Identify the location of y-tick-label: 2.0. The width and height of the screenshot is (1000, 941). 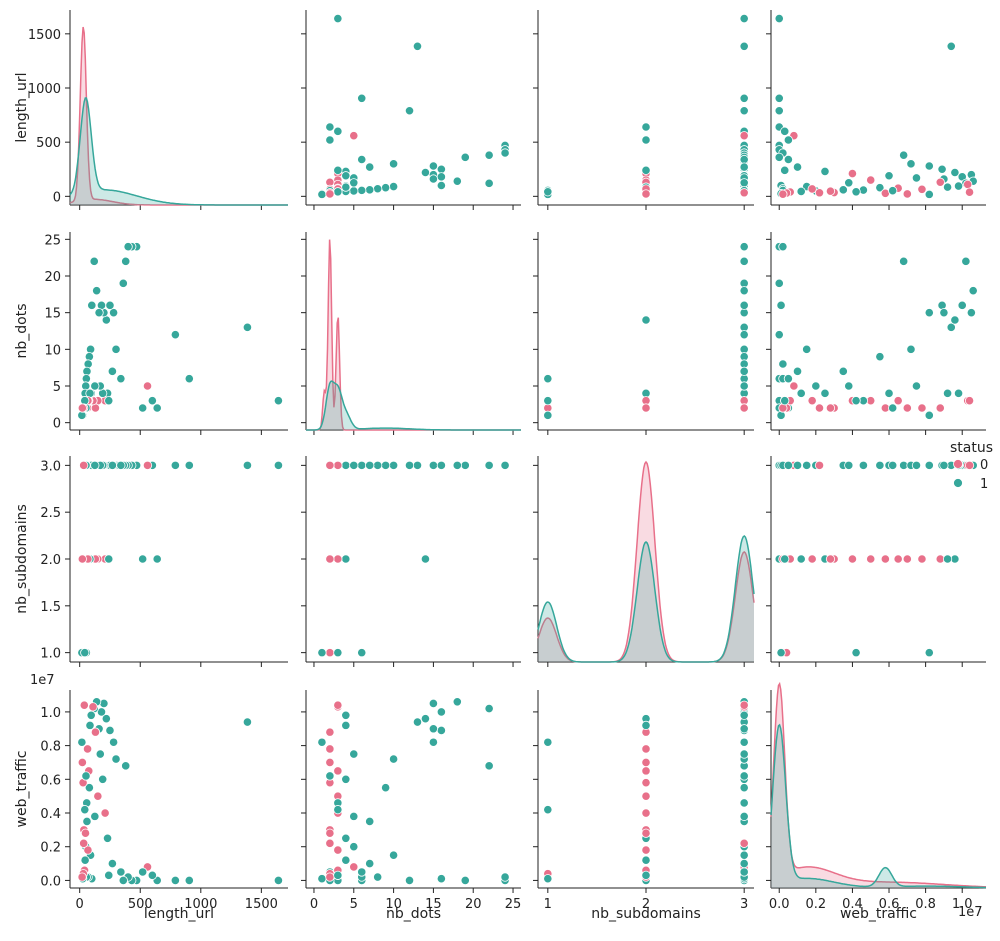
(50, 560).